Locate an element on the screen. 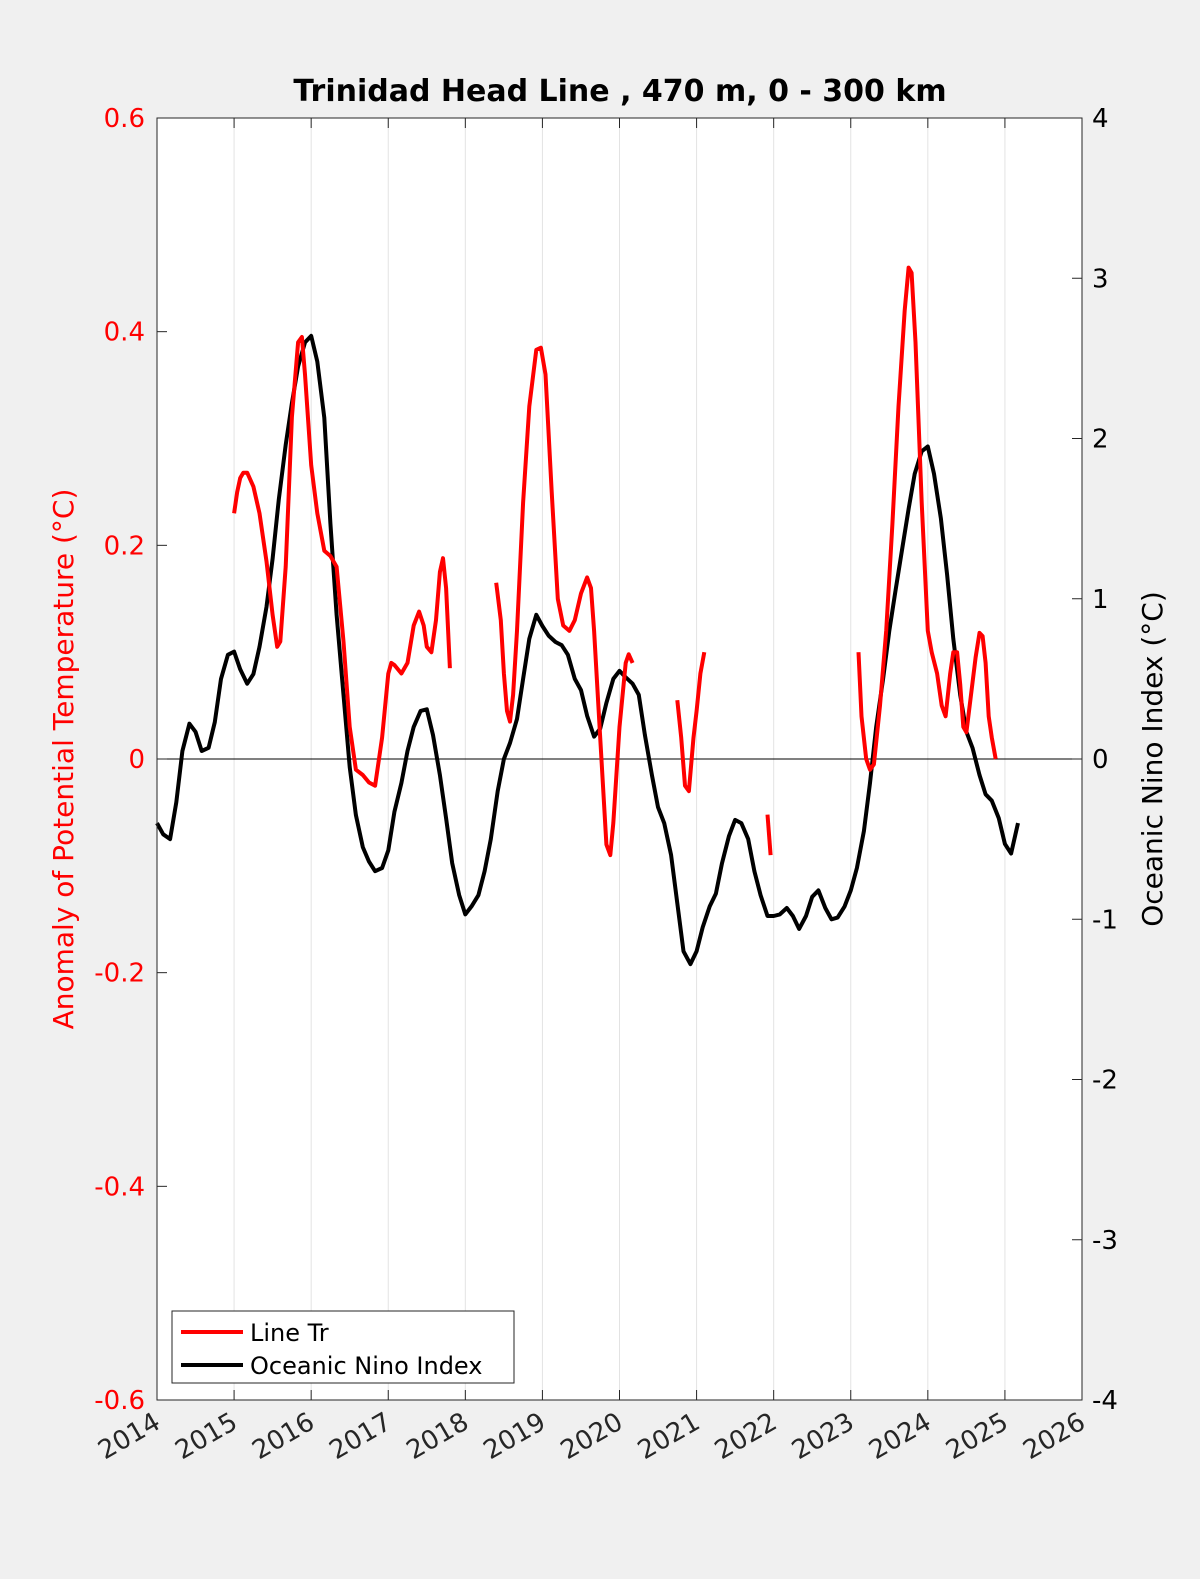 This screenshot has width=1200, height=1579. y-axis-left-label: Anomaly of Potential Temperature (°C) is located at coordinates (63, 759).